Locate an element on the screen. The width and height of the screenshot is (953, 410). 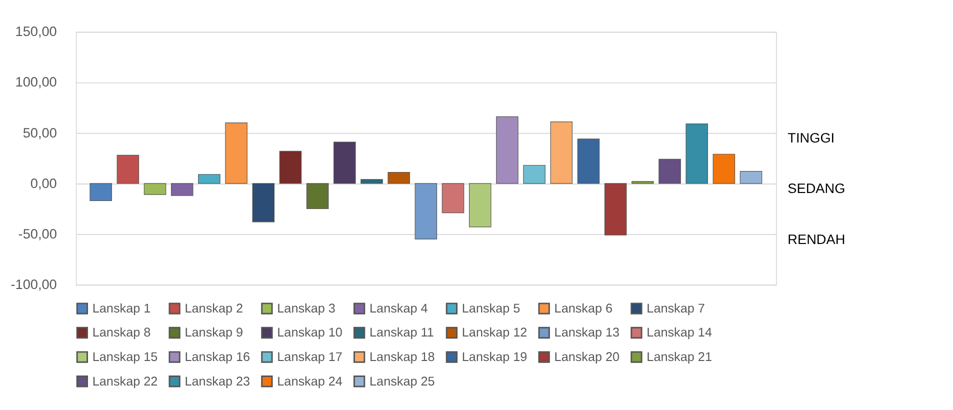
legend-label: Lanskap 10 is located at coordinates (309, 333).